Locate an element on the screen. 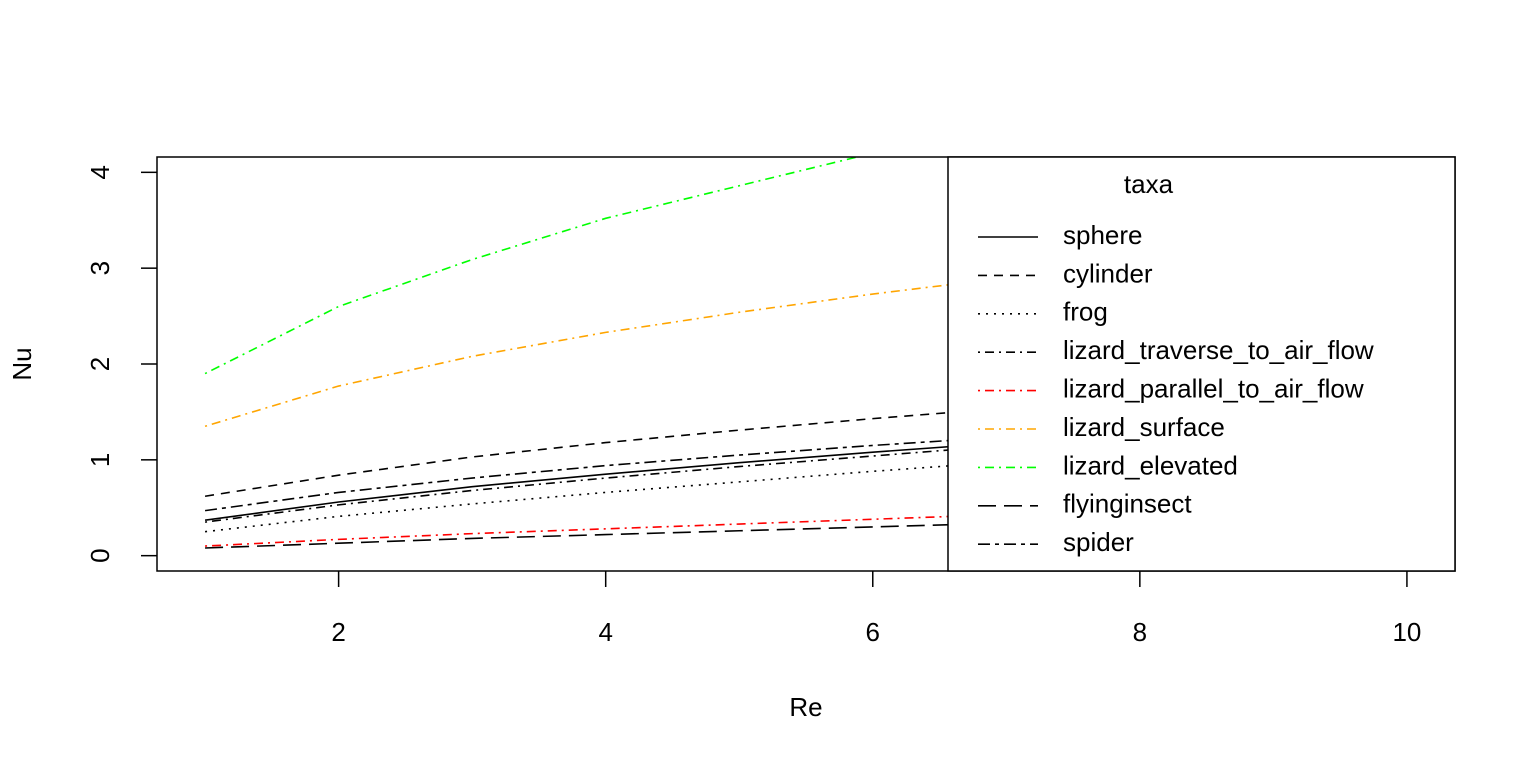  x-tick-label: 8 is located at coordinates (1140, 632).